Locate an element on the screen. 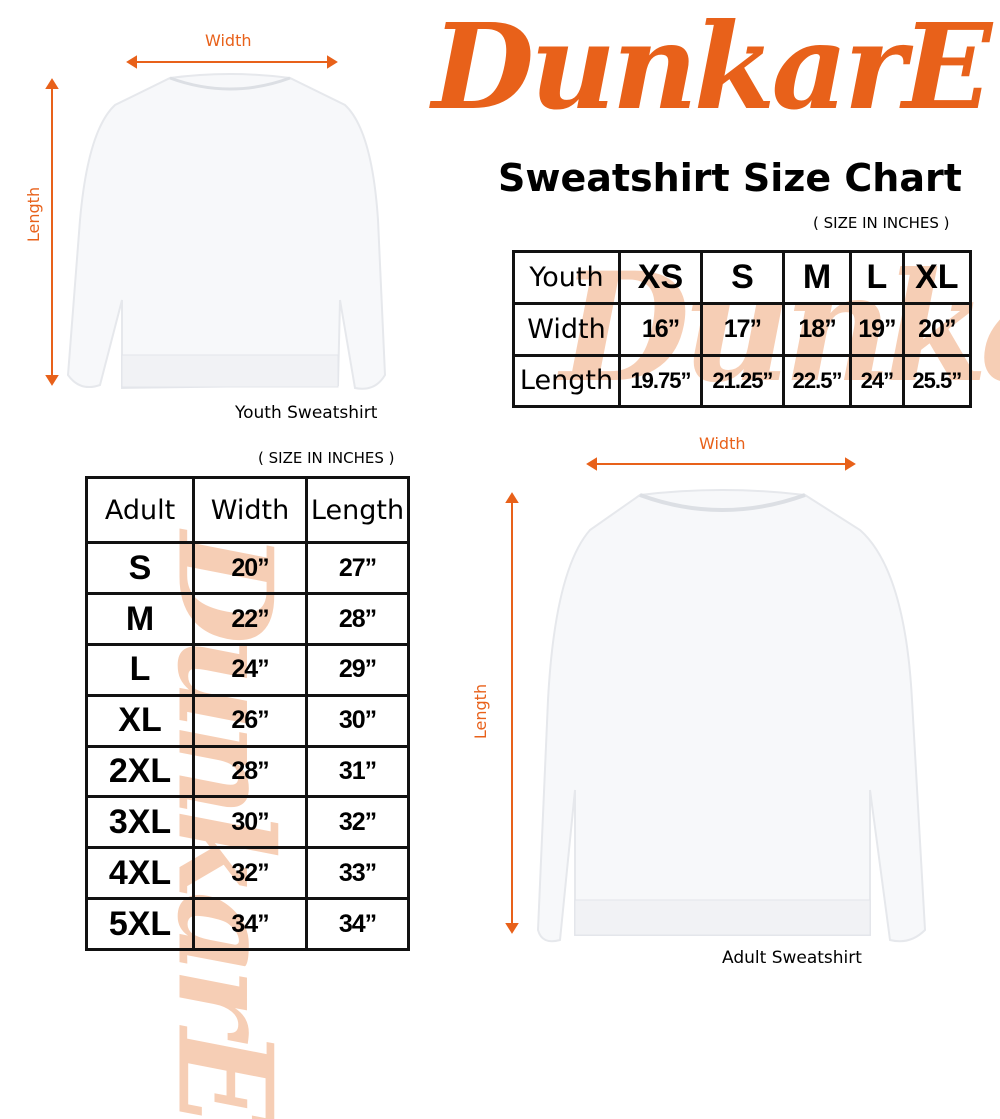 The image size is (1000, 1119). youth-width-label: Width is located at coordinates (228, 40).